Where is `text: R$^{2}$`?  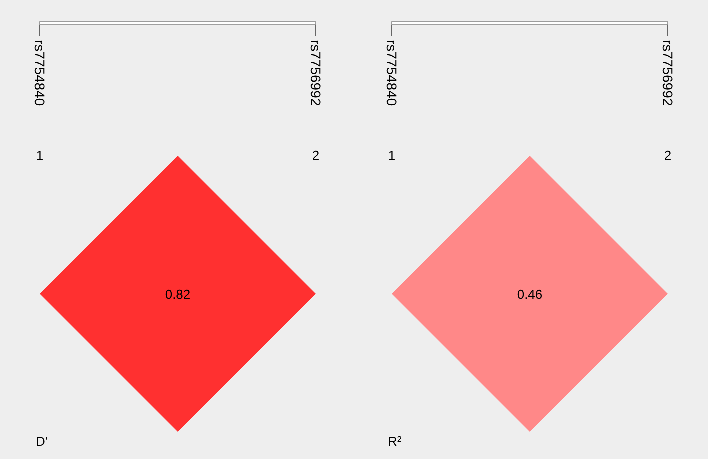 text: R$^{2}$ is located at coordinates (395, 441).